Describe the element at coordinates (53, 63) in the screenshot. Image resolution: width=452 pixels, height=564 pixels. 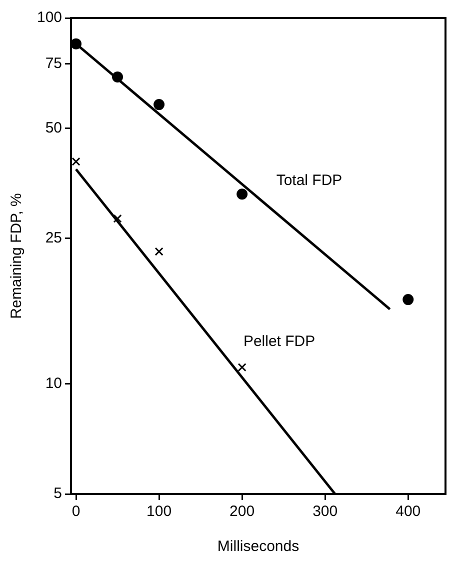
I see `y-tick-label: 75` at that location.